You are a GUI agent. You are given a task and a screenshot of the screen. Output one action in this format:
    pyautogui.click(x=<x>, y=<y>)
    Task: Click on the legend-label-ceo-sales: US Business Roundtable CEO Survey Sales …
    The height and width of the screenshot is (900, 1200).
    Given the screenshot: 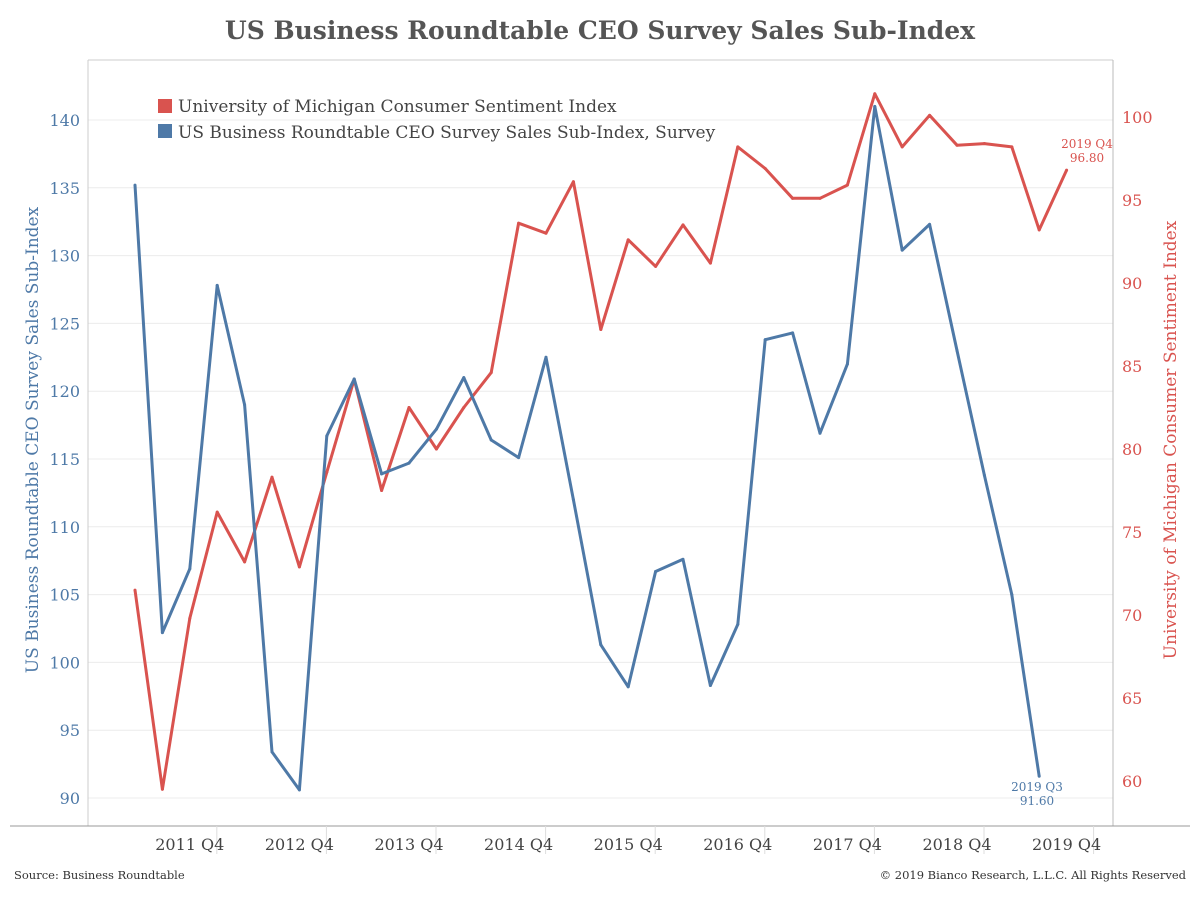 What is the action you would take?
    pyautogui.click(x=447, y=133)
    